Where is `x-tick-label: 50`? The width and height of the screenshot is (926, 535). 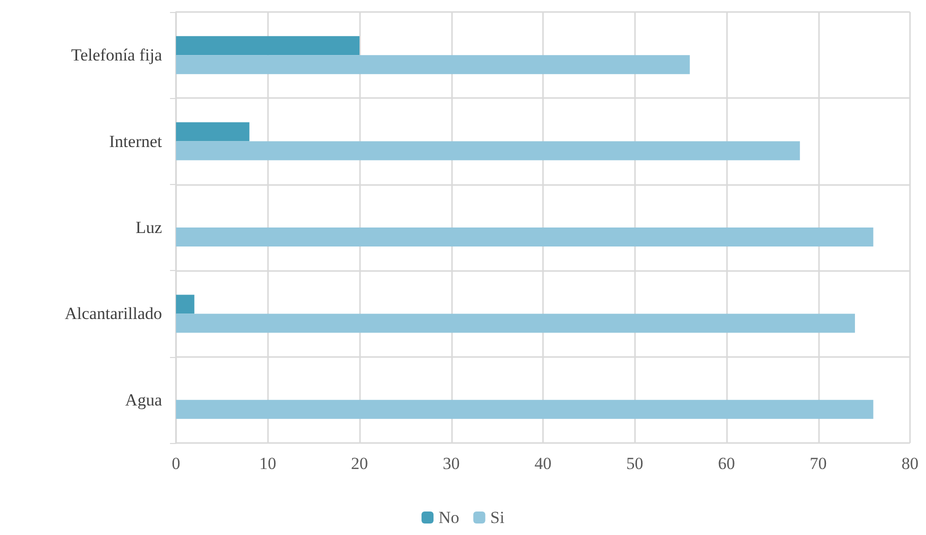
x-tick-label: 50 is located at coordinates (635, 463).